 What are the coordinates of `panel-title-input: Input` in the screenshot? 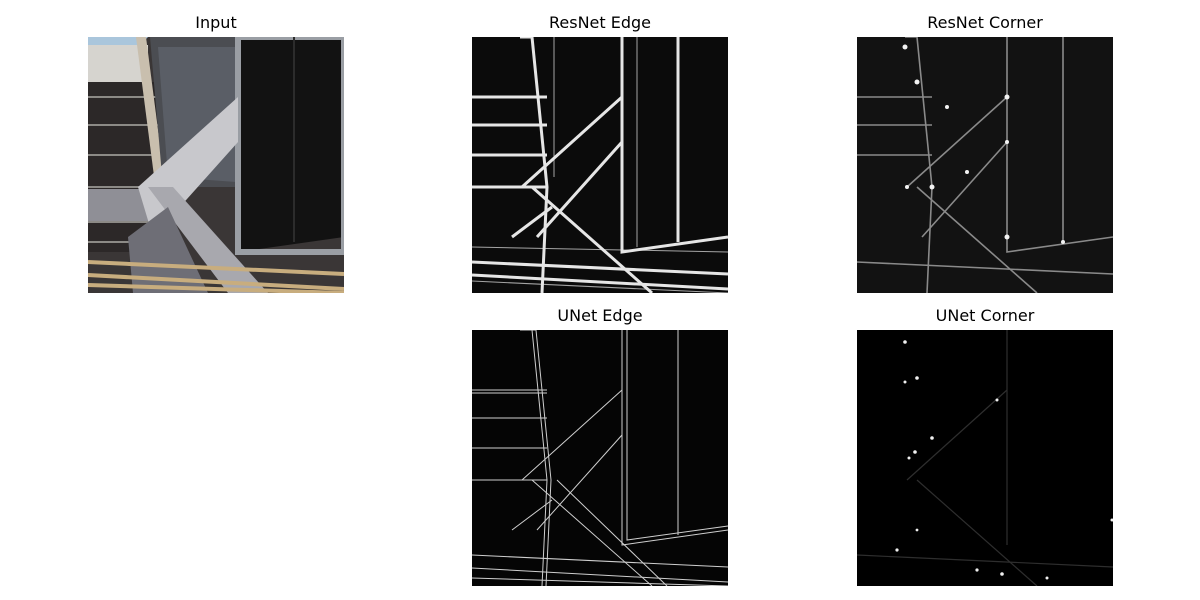 It's located at (216, 22).